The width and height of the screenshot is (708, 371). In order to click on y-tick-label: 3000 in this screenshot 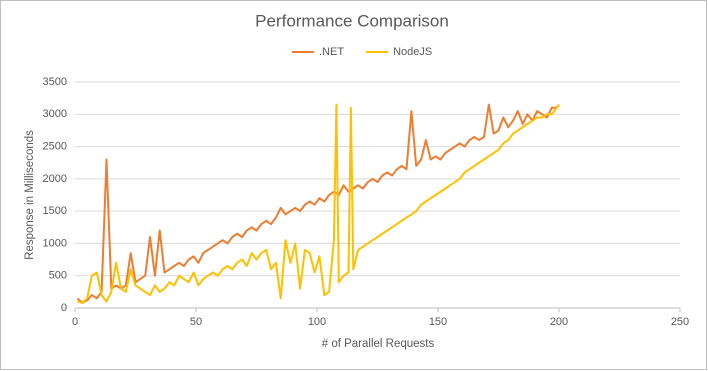, I will do `click(55, 114)`.